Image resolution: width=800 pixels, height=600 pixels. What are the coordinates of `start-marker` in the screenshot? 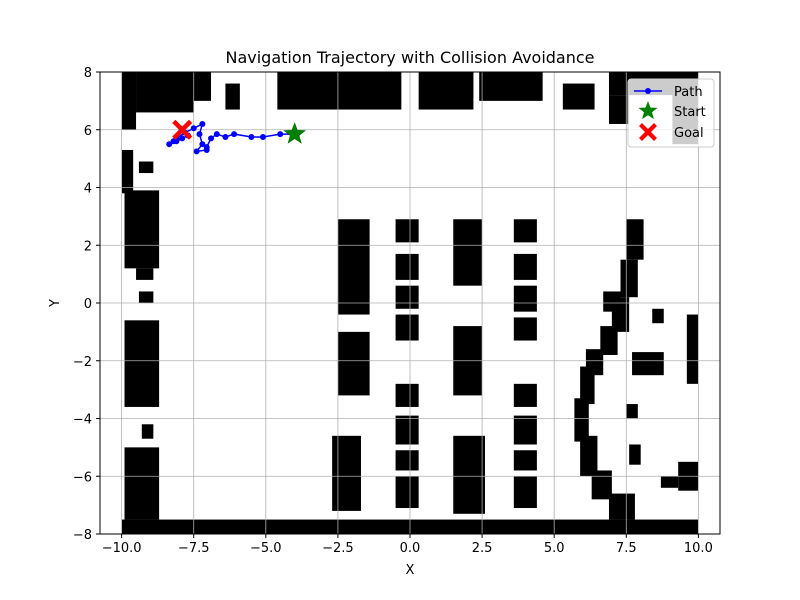 It's located at (294, 133).